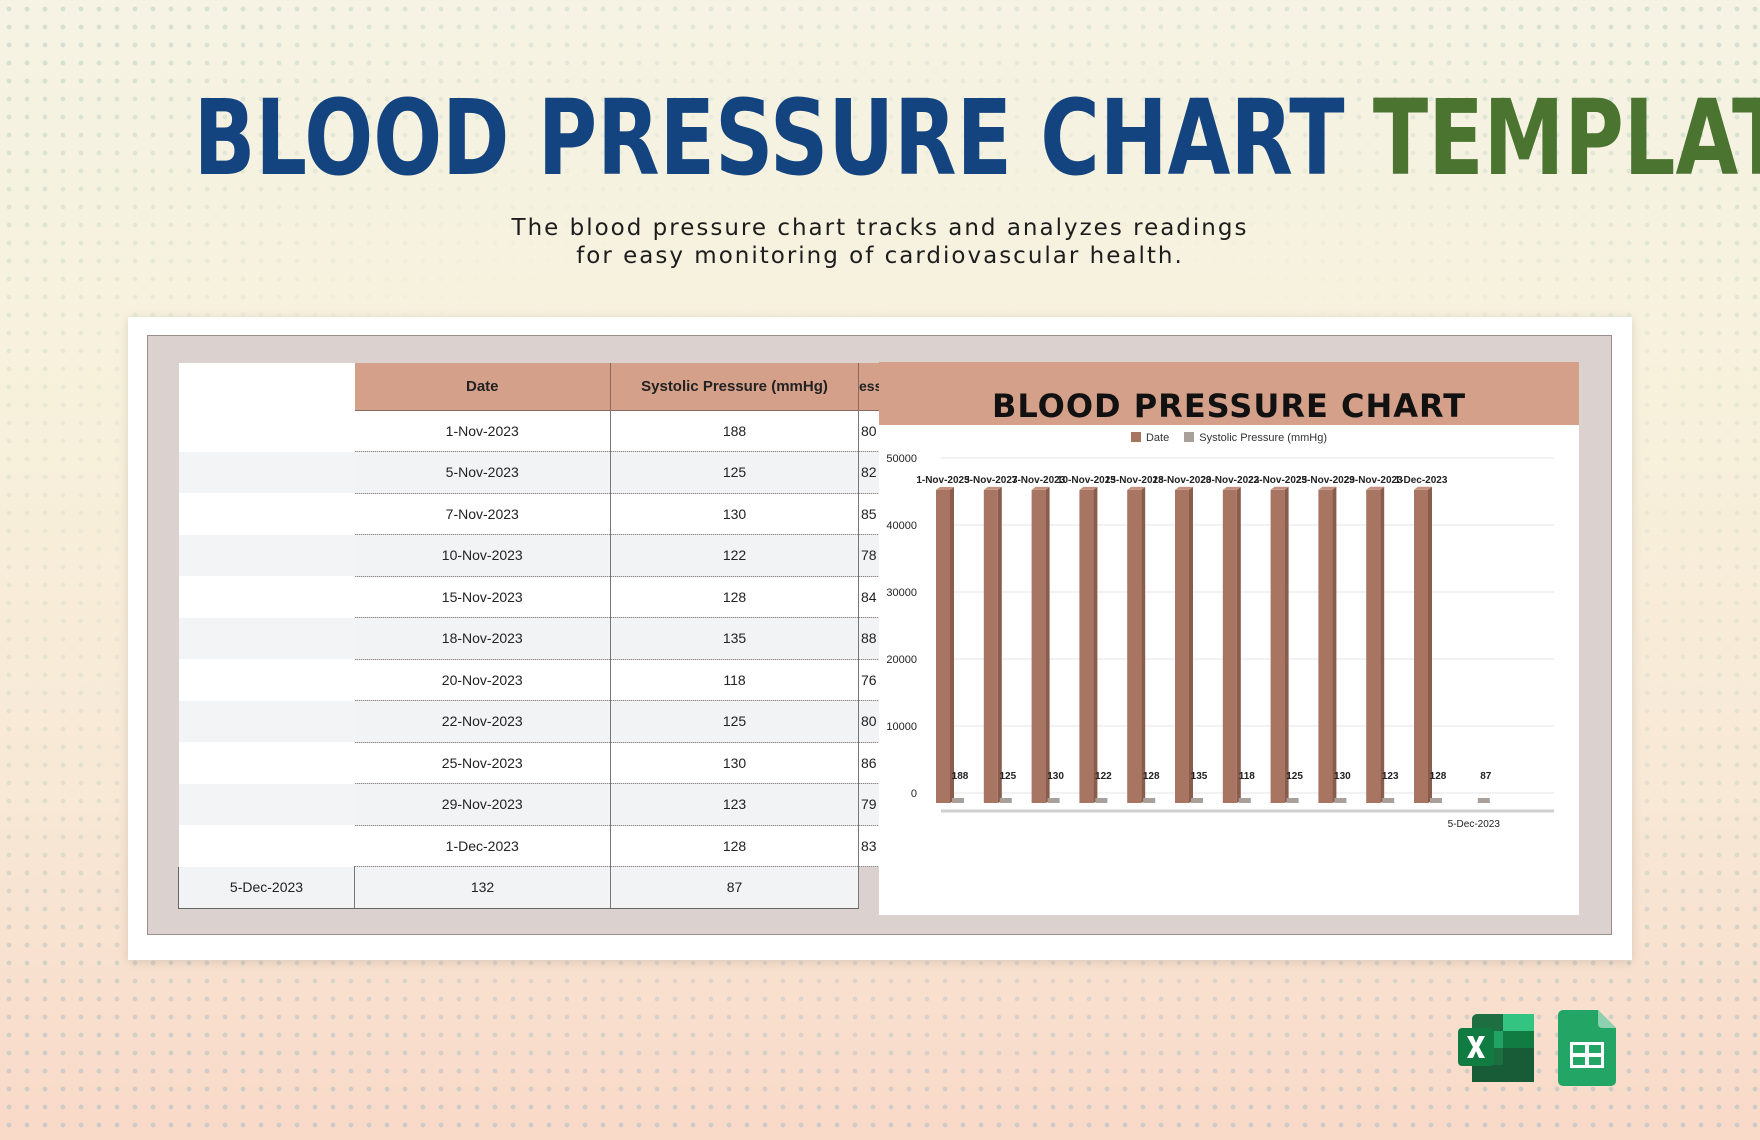 This screenshot has height=1140, width=1760. Describe the element at coordinates (1199, 776) in the screenshot. I see `data-label-systolic: 135` at that location.